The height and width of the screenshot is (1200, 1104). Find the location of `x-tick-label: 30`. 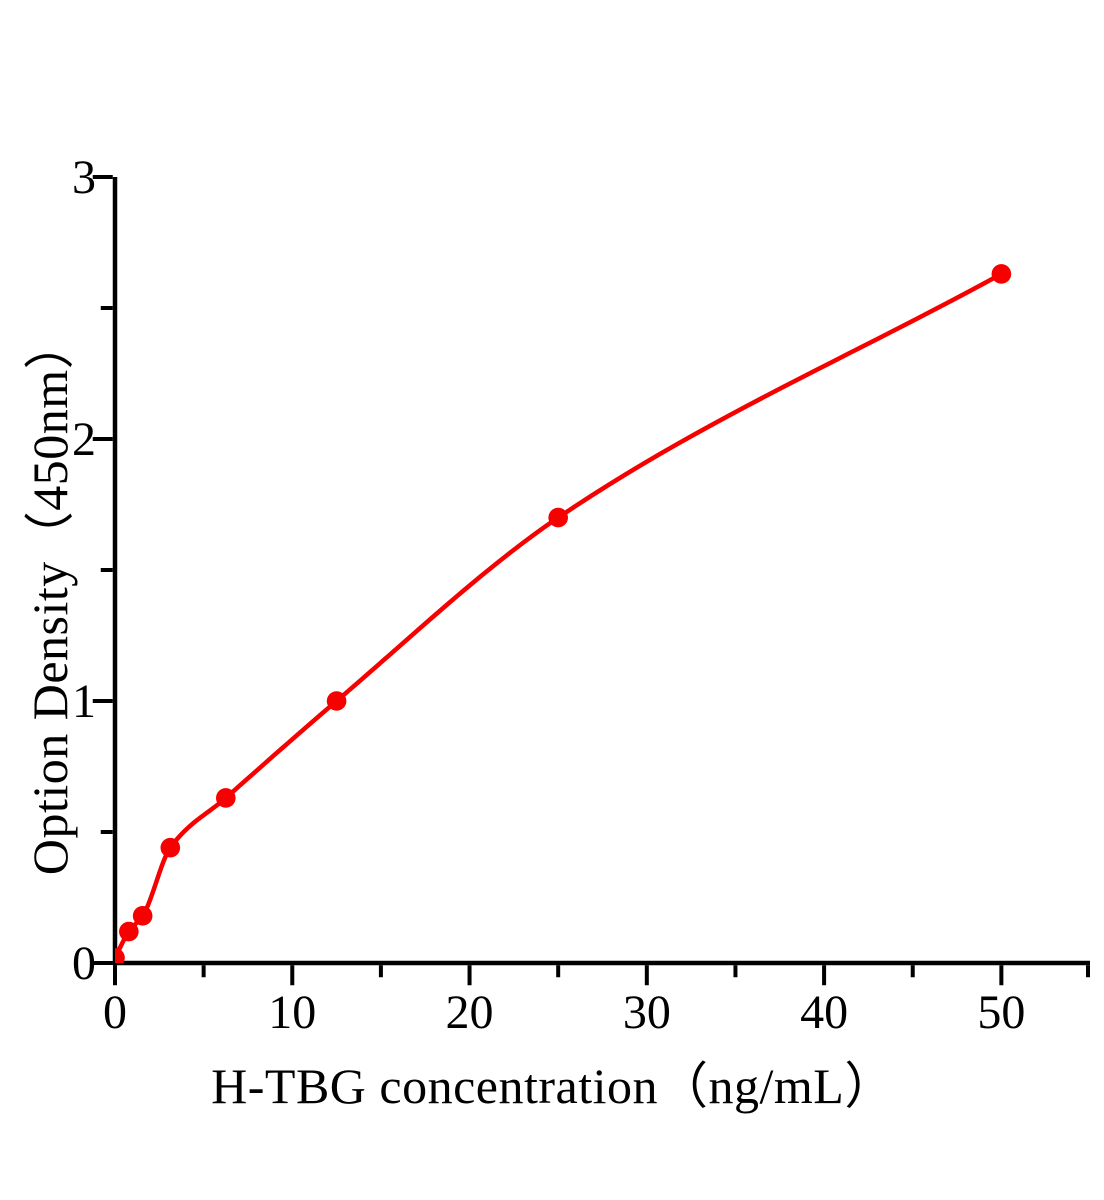

x-tick-label: 30 is located at coordinates (647, 1012).